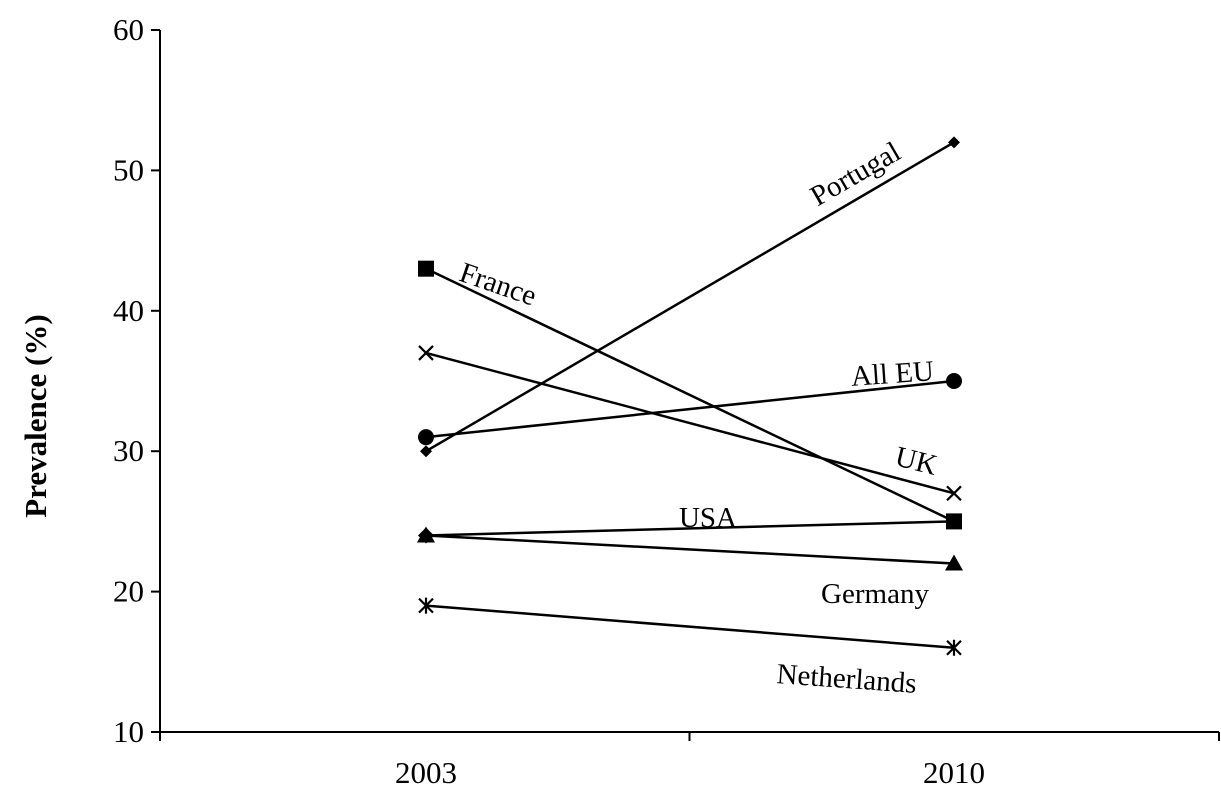  Describe the element at coordinates (892, 374) in the screenshot. I see `series-label-all-eu: All EU` at that location.